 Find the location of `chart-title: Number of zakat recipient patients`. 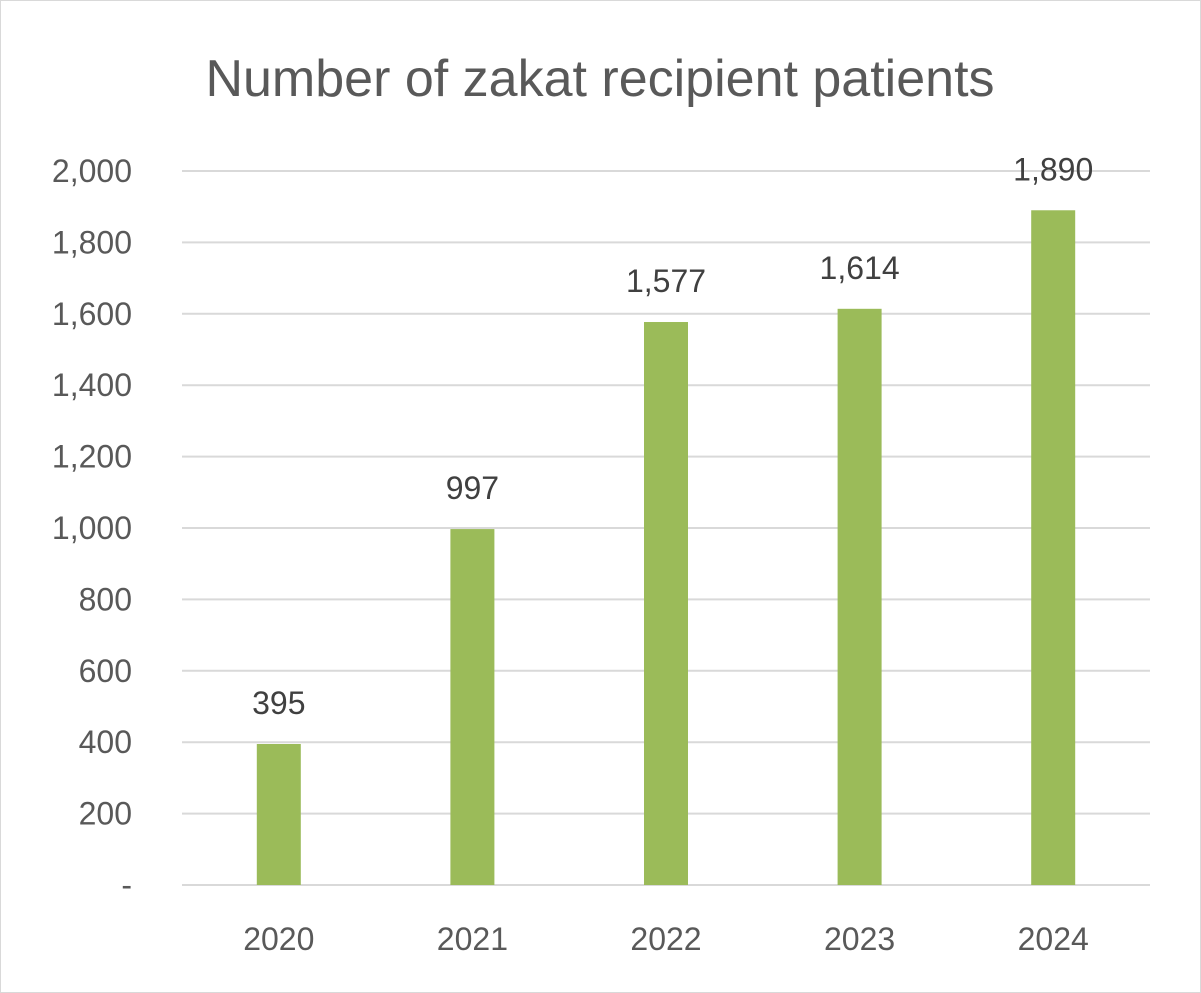

chart-title: Number of zakat recipient patients is located at coordinates (599, 79).